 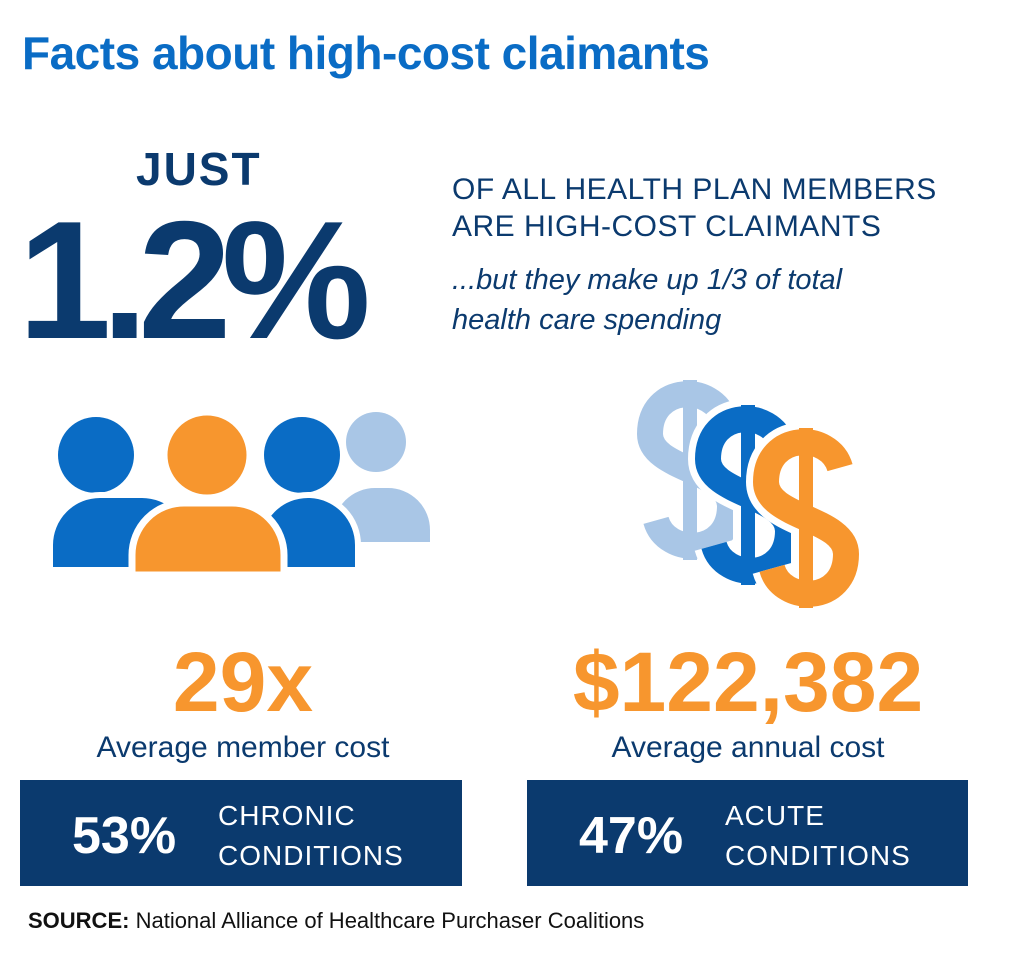 What do you see at coordinates (79, 920) in the screenshot?
I see `source-label: SOURCE:` at bounding box center [79, 920].